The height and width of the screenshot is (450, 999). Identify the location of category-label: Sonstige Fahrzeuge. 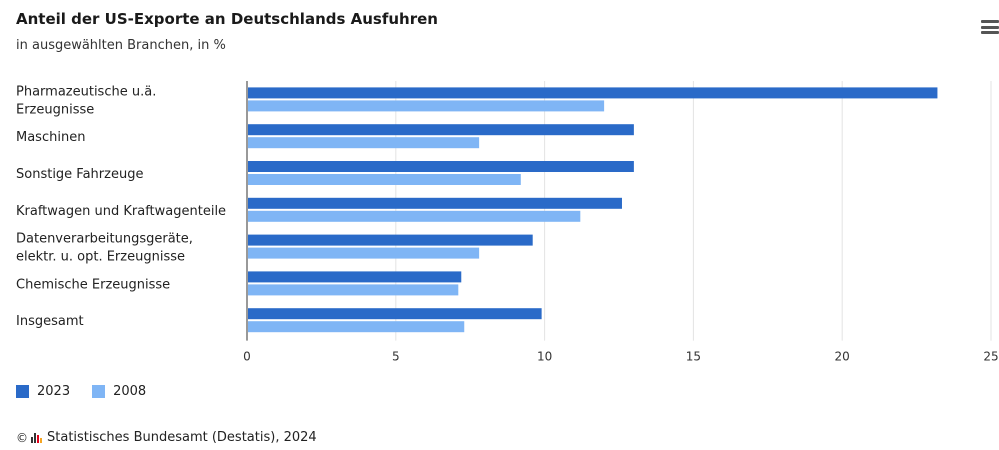
(79, 174).